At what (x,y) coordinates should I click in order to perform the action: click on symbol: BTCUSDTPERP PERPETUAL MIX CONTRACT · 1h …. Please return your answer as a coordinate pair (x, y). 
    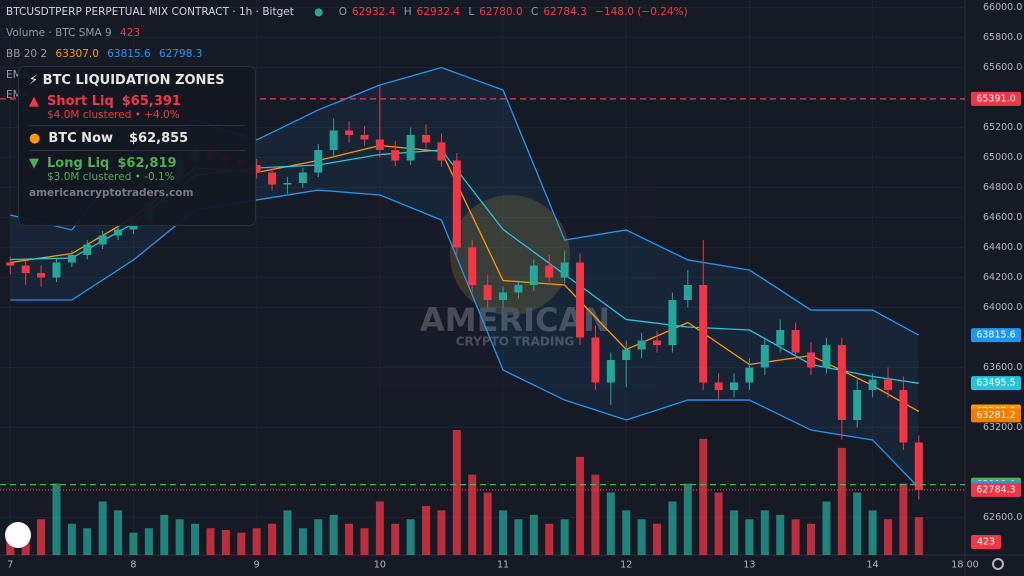
    Looking at the image, I should click on (150, 12).